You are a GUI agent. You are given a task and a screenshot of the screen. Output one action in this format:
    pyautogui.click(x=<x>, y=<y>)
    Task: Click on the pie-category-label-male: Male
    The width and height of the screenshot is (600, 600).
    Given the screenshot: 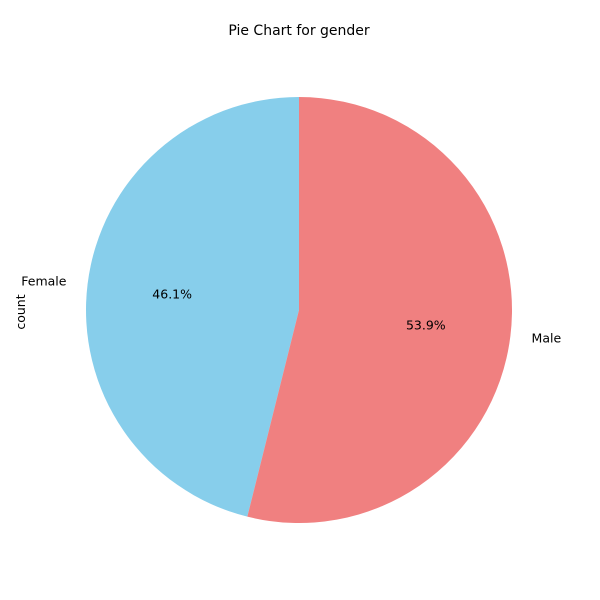 What is the action you would take?
    pyautogui.click(x=547, y=338)
    